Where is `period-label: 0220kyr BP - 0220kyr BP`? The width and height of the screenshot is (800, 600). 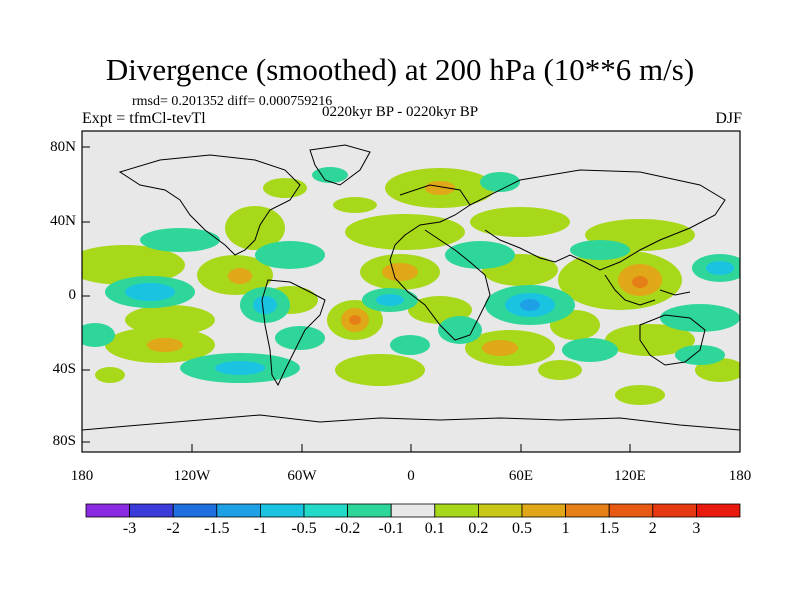 period-label: 0220kyr BP - 0220kyr BP is located at coordinates (400, 112).